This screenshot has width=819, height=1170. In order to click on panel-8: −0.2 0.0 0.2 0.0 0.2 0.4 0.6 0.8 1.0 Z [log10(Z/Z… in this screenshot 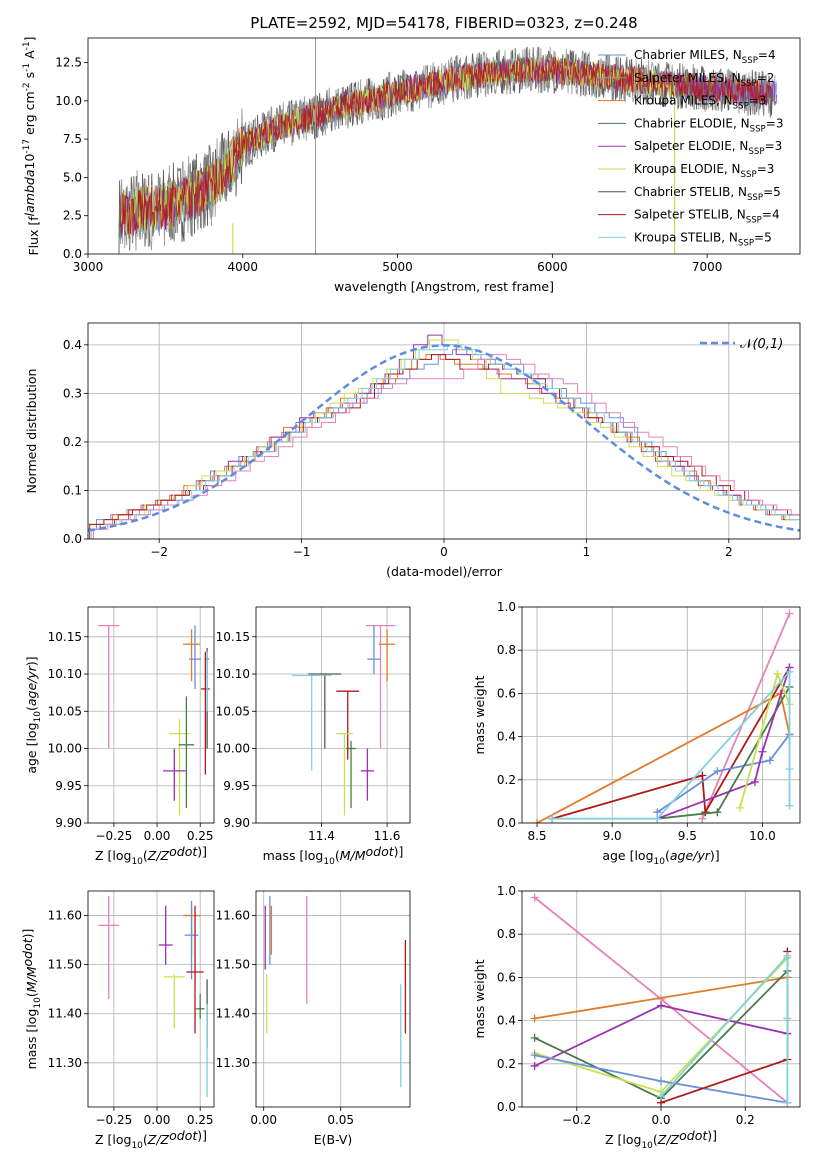, I will do `click(636, 1017)`.